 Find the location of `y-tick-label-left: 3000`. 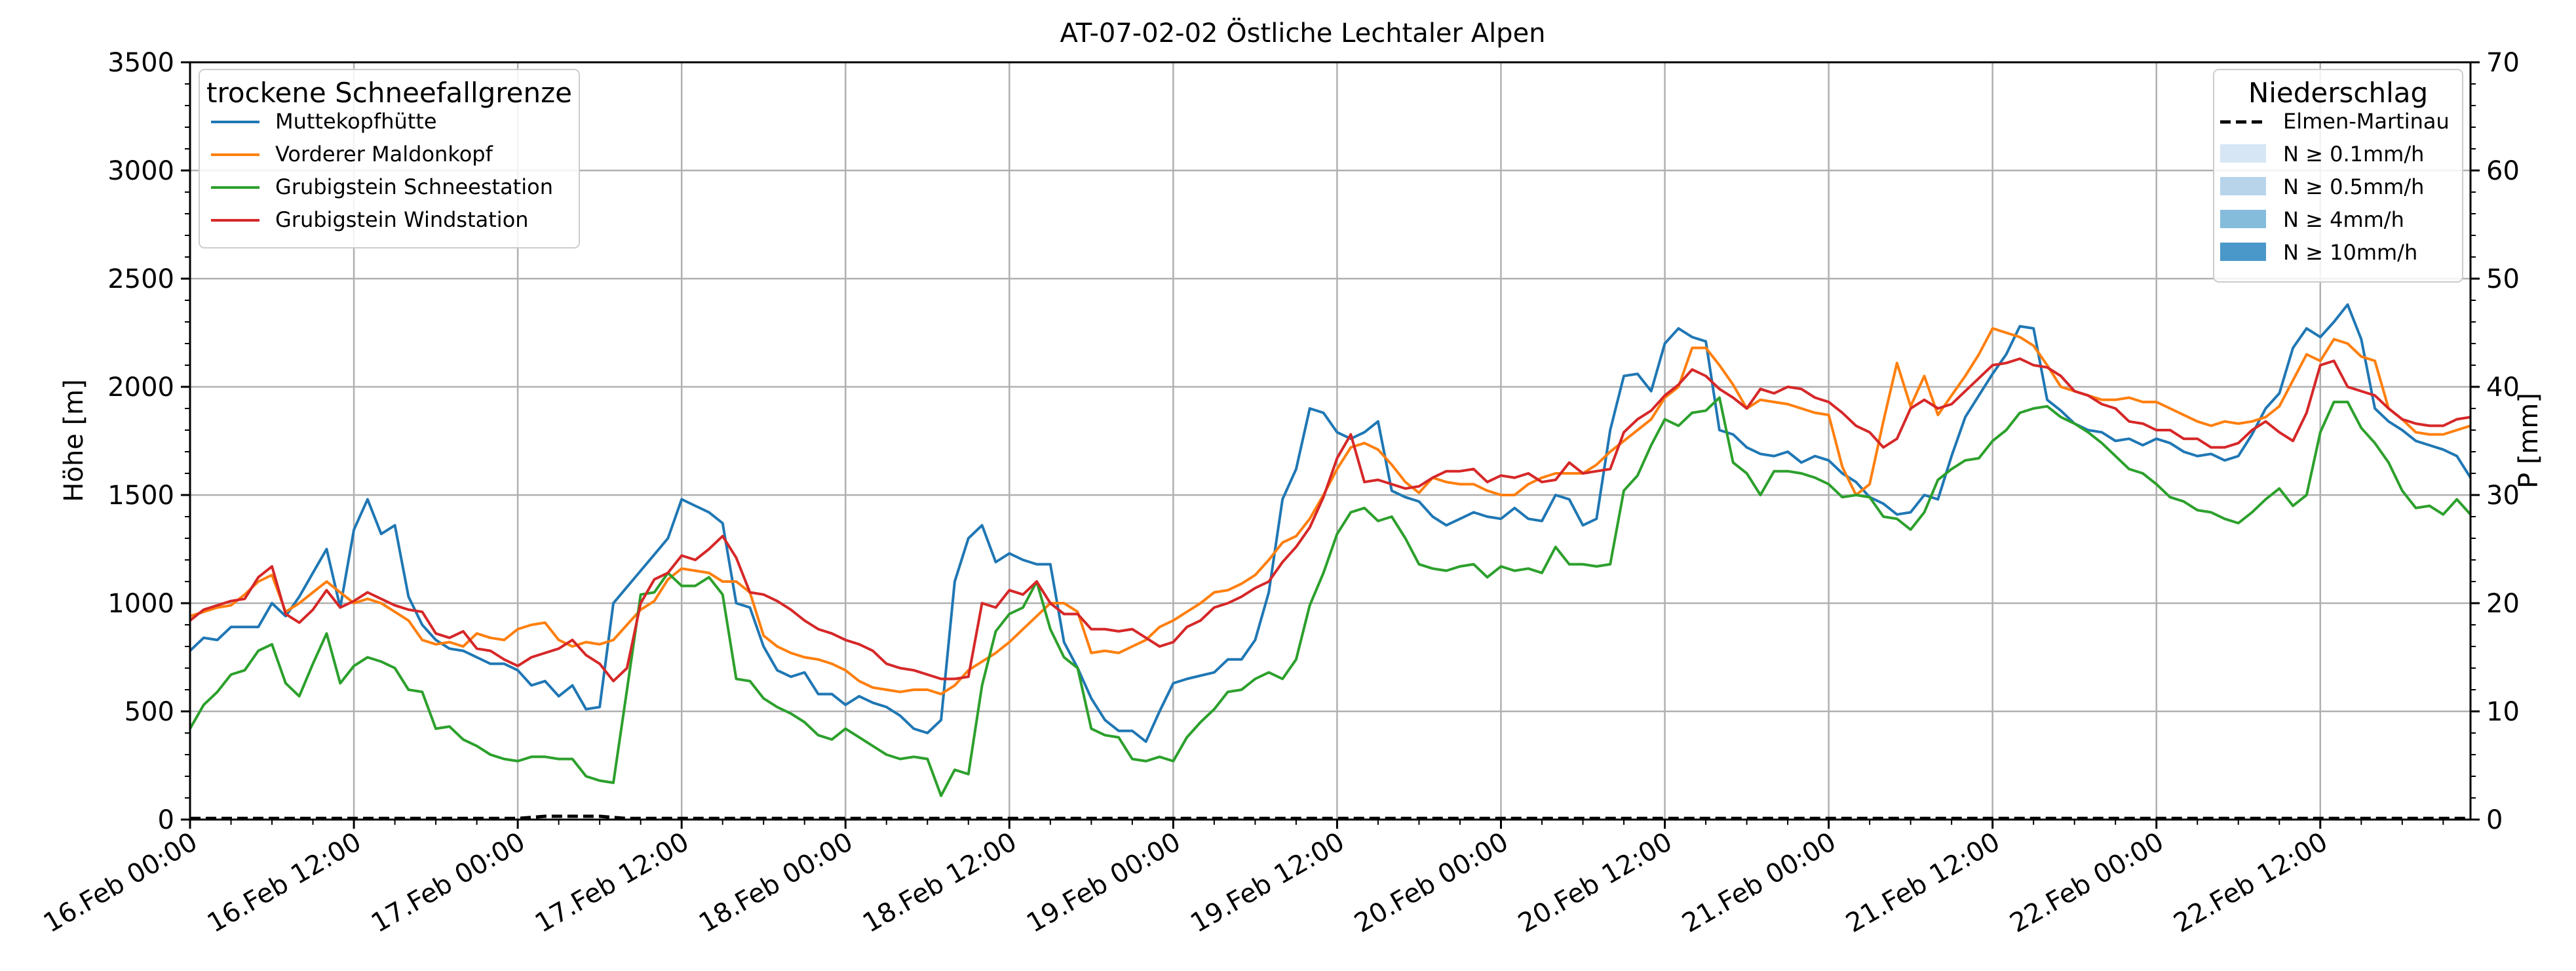

y-tick-label-left: 3000 is located at coordinates (140, 171).